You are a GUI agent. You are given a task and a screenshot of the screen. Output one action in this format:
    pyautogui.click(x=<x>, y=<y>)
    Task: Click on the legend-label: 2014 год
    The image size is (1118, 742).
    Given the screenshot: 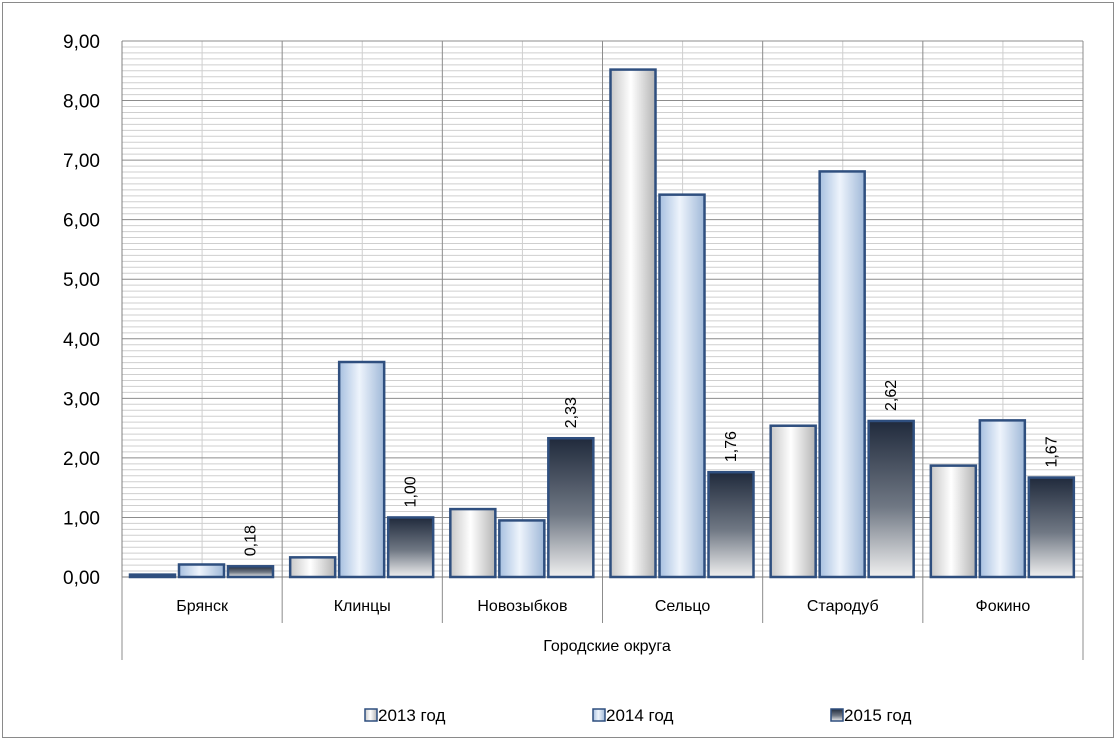 What is the action you would take?
    pyautogui.click(x=639, y=715)
    